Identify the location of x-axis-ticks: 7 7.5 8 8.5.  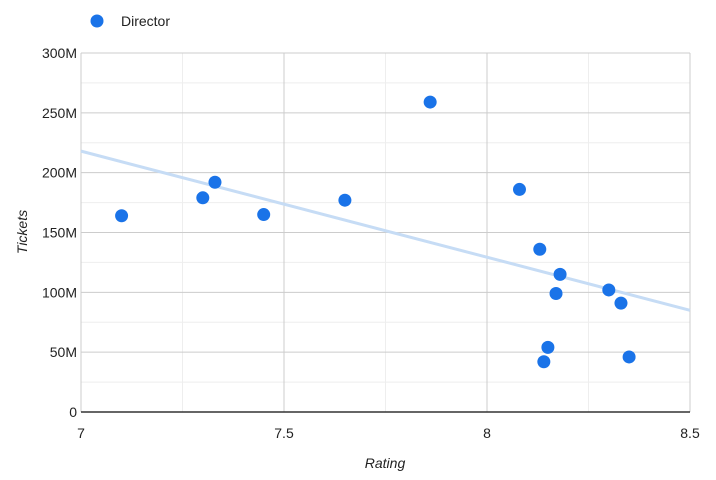
(388, 433).